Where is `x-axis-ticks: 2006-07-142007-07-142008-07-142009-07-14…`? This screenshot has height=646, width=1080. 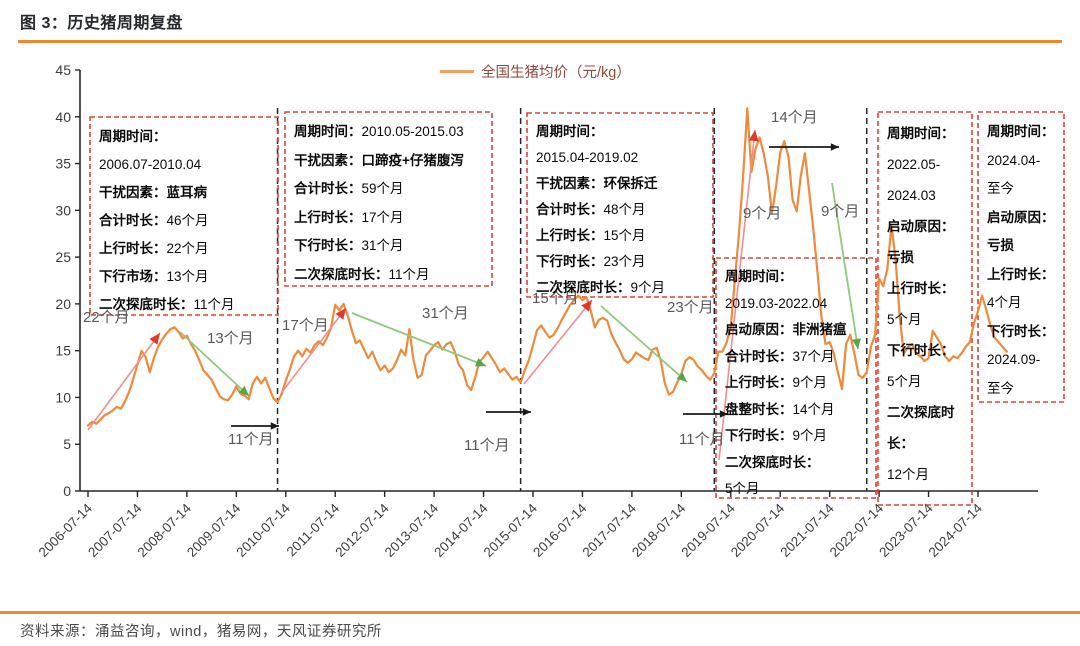 x-axis-ticks: 2006-07-142007-07-142008-07-142009-07-14… is located at coordinates (511, 525).